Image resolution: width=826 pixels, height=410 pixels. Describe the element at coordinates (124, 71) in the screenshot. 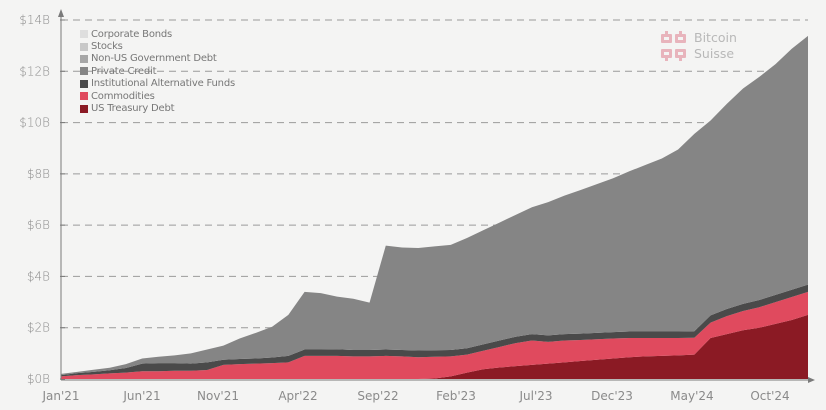

I see `legend-label: Private Credit` at that location.